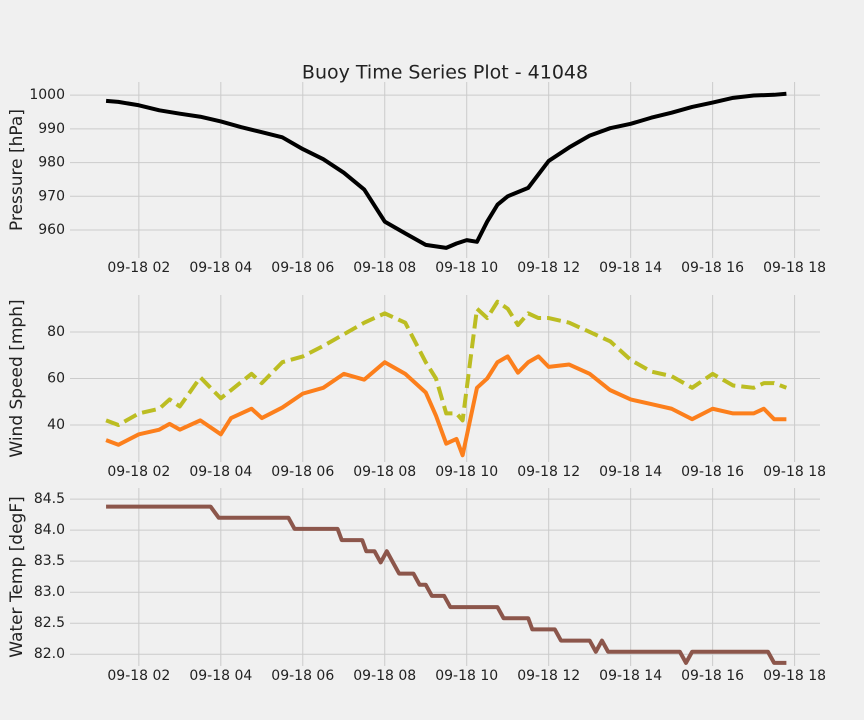 This screenshot has width=864, height=720. What do you see at coordinates (51, 163) in the screenshot?
I see `y-tick-label: 980` at bounding box center [51, 163].